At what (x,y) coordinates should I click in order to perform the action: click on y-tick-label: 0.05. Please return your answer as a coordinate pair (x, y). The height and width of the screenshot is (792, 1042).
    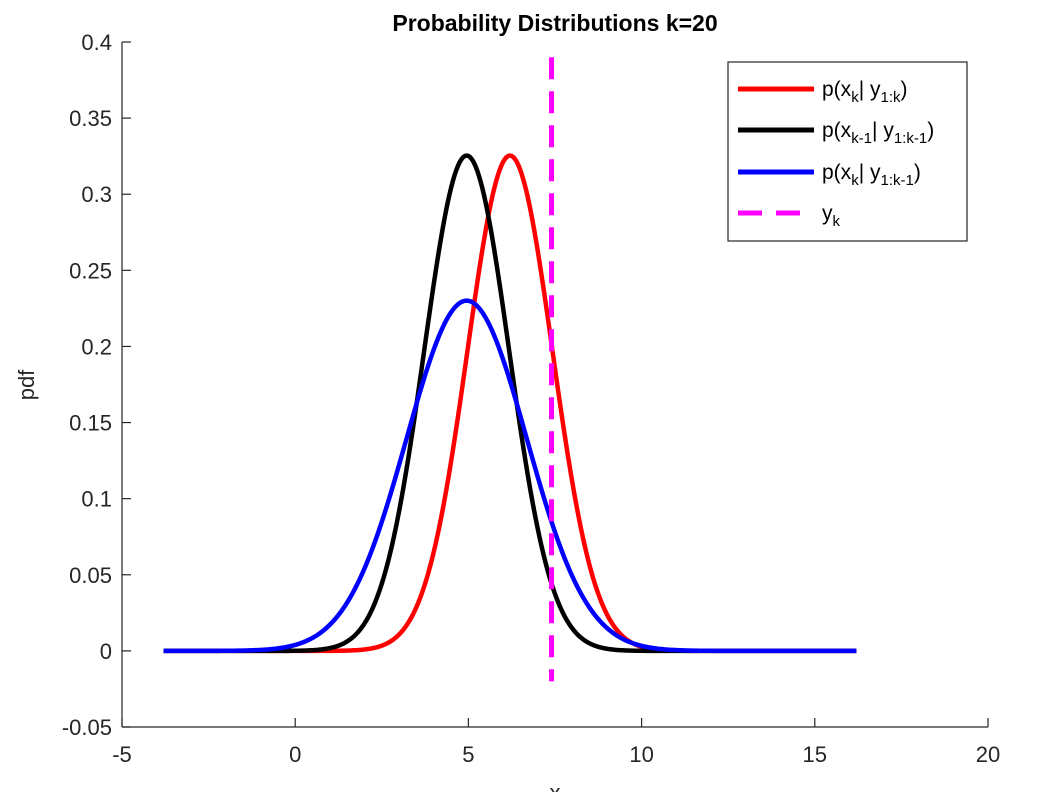
    Looking at the image, I should click on (90, 575).